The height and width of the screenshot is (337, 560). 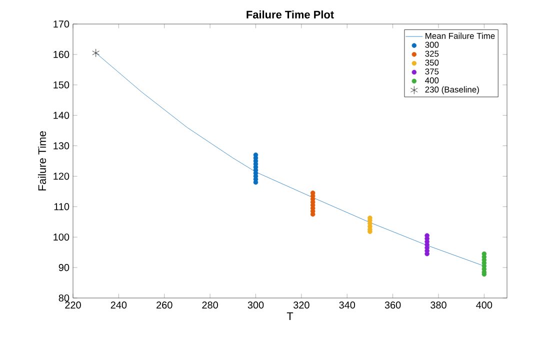 I want to click on x-tick-label: 380, so click(x=438, y=305).